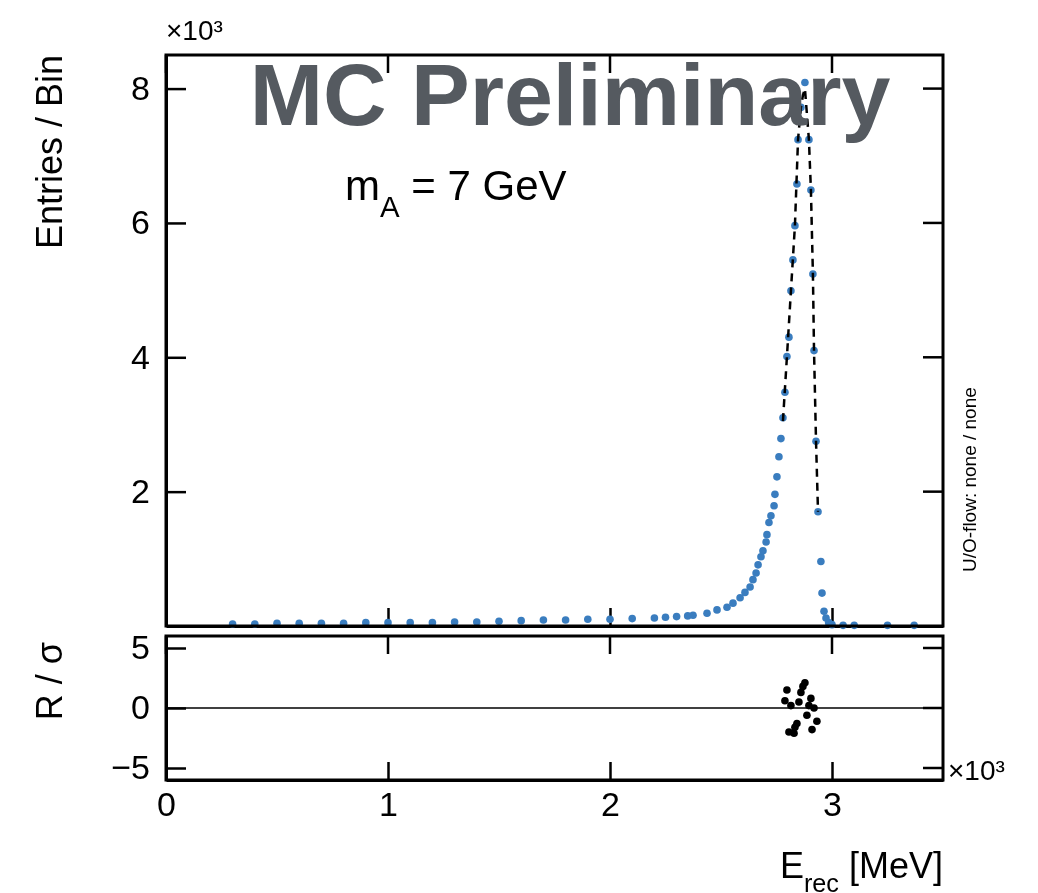 This screenshot has width=1038, height=893. What do you see at coordinates (456, 192) in the screenshot?
I see `annotation: m$_{A}$ = 7 GeV` at bounding box center [456, 192].